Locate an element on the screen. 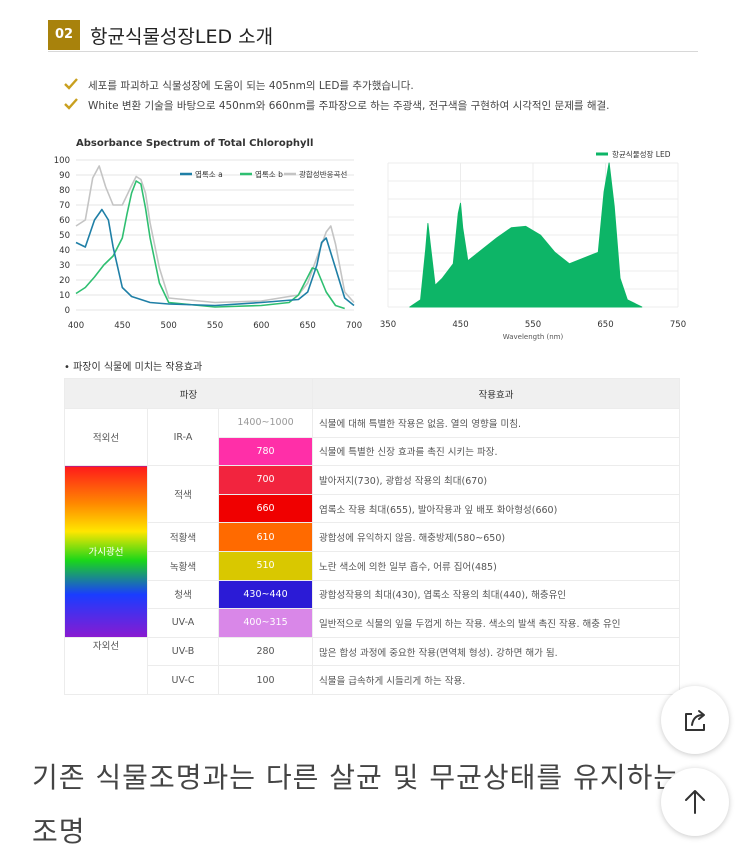 This screenshot has height=867, width=750. x-tick-label: 400 is located at coordinates (76, 326).